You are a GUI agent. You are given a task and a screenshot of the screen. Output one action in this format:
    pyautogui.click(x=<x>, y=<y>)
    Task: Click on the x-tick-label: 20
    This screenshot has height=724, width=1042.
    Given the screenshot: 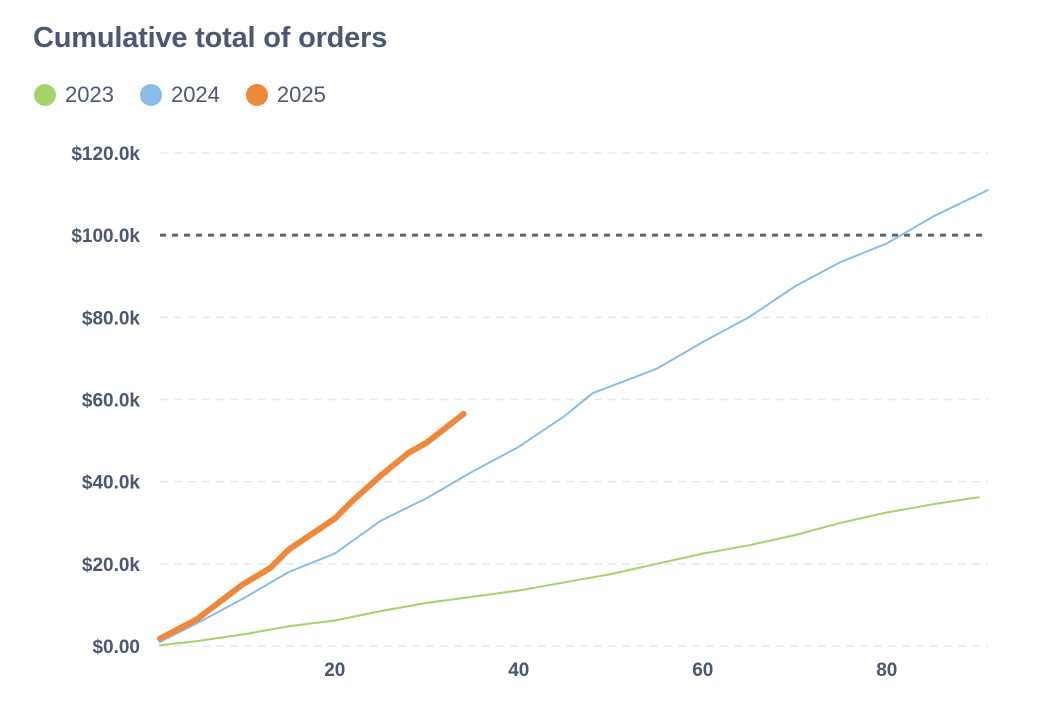 What is the action you would take?
    pyautogui.click(x=334, y=670)
    